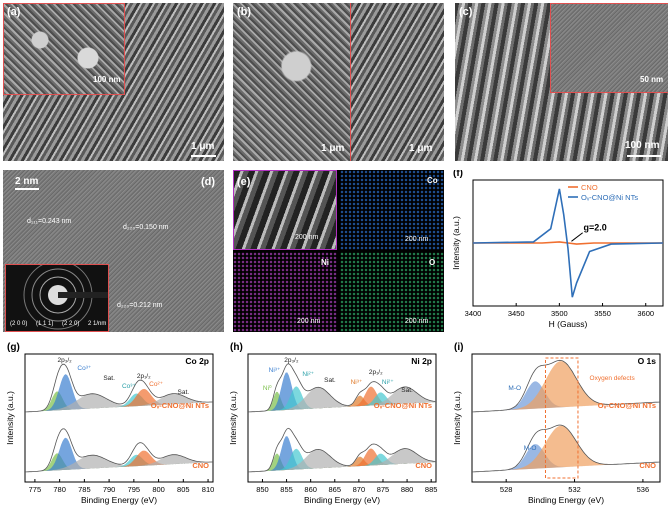 This screenshot has width=671, height=516. Describe the element at coordinates (119, 402) in the screenshot. I see `fit-peak-sat-a-ov-cno` at that location.